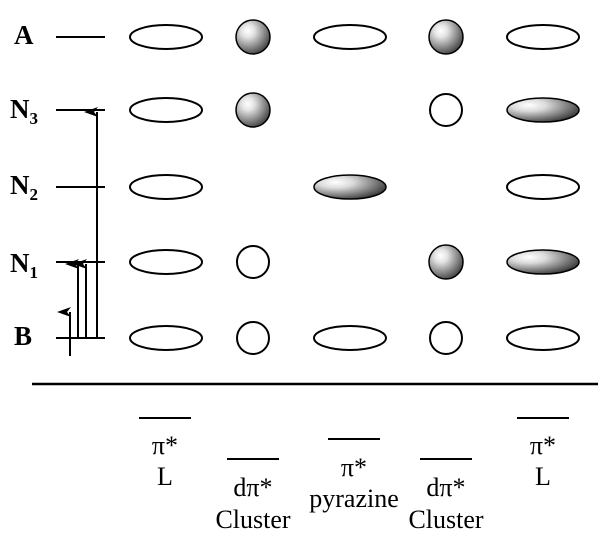 Image resolution: width=601 pixels, height=538 pixels. I want to click on orbital-N3-5-filled-ellipse, so click(543, 110).